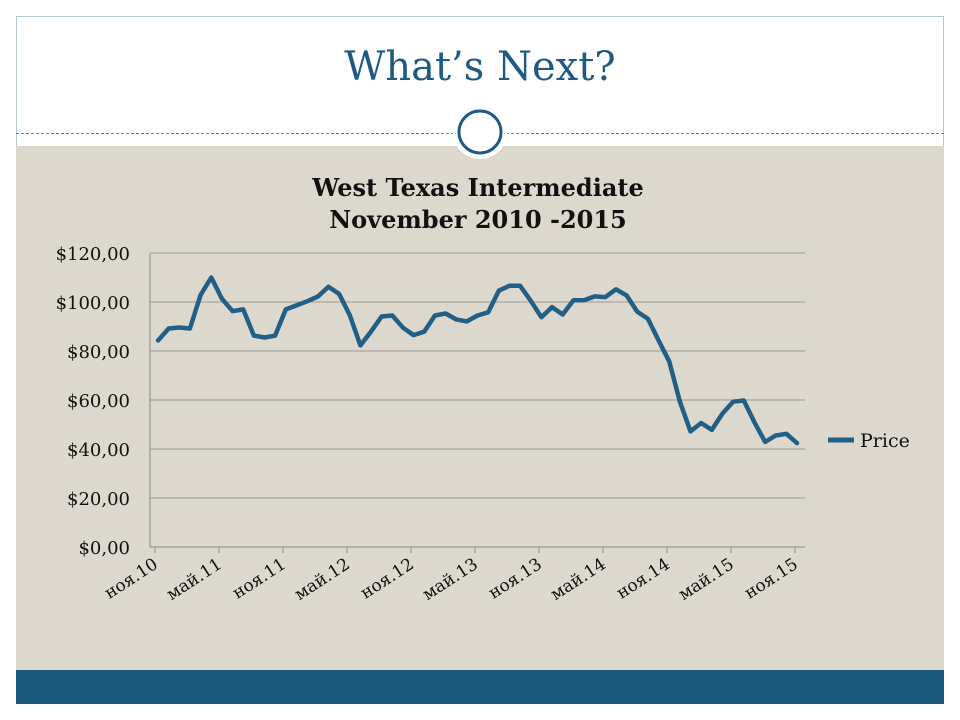 This screenshot has height=720, width=960. What do you see at coordinates (480, 132) in the screenshot?
I see `circle-ornament-icon` at bounding box center [480, 132].